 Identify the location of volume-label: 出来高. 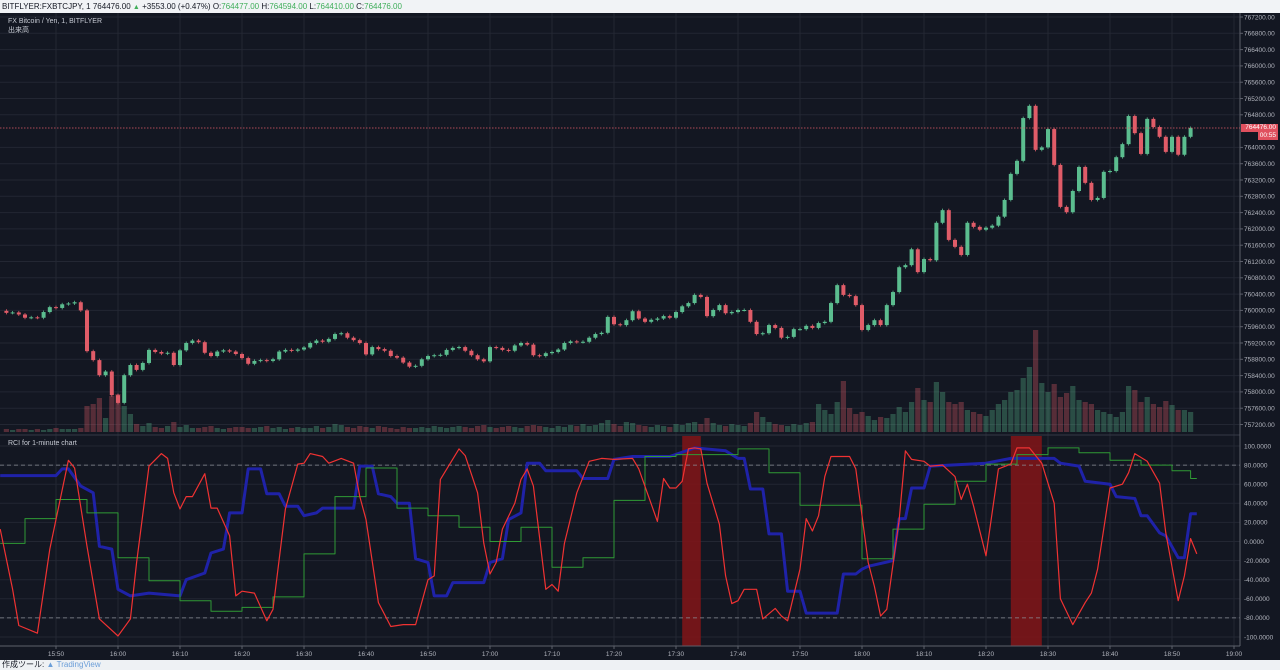
(18, 30).